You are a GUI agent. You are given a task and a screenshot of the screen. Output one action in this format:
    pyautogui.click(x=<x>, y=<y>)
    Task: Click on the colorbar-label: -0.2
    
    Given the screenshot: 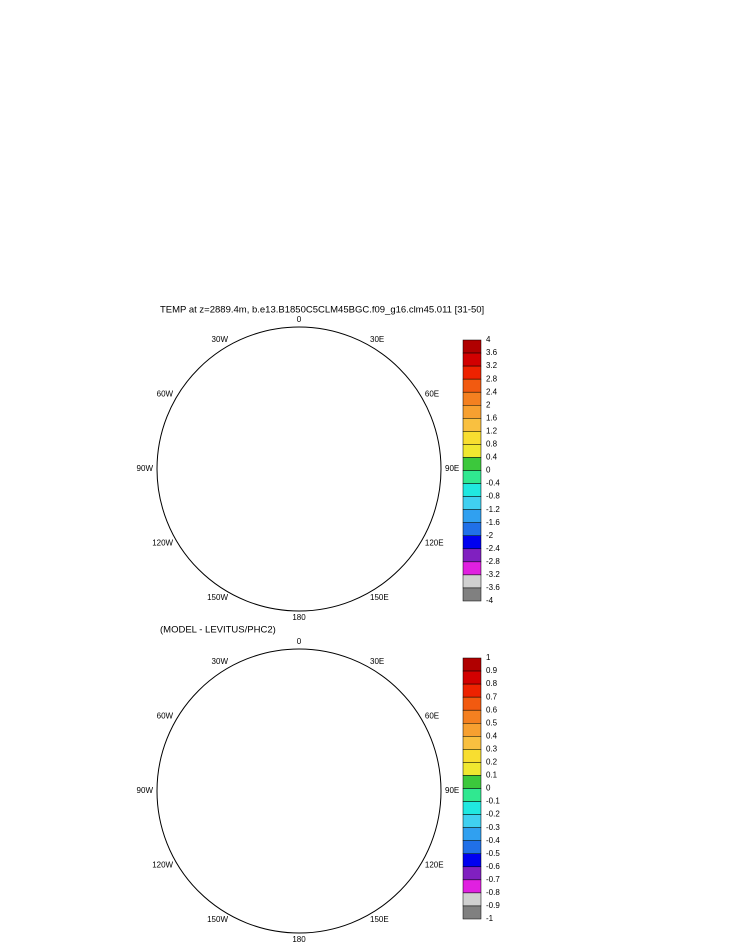 What is the action you would take?
    pyautogui.click(x=493, y=814)
    